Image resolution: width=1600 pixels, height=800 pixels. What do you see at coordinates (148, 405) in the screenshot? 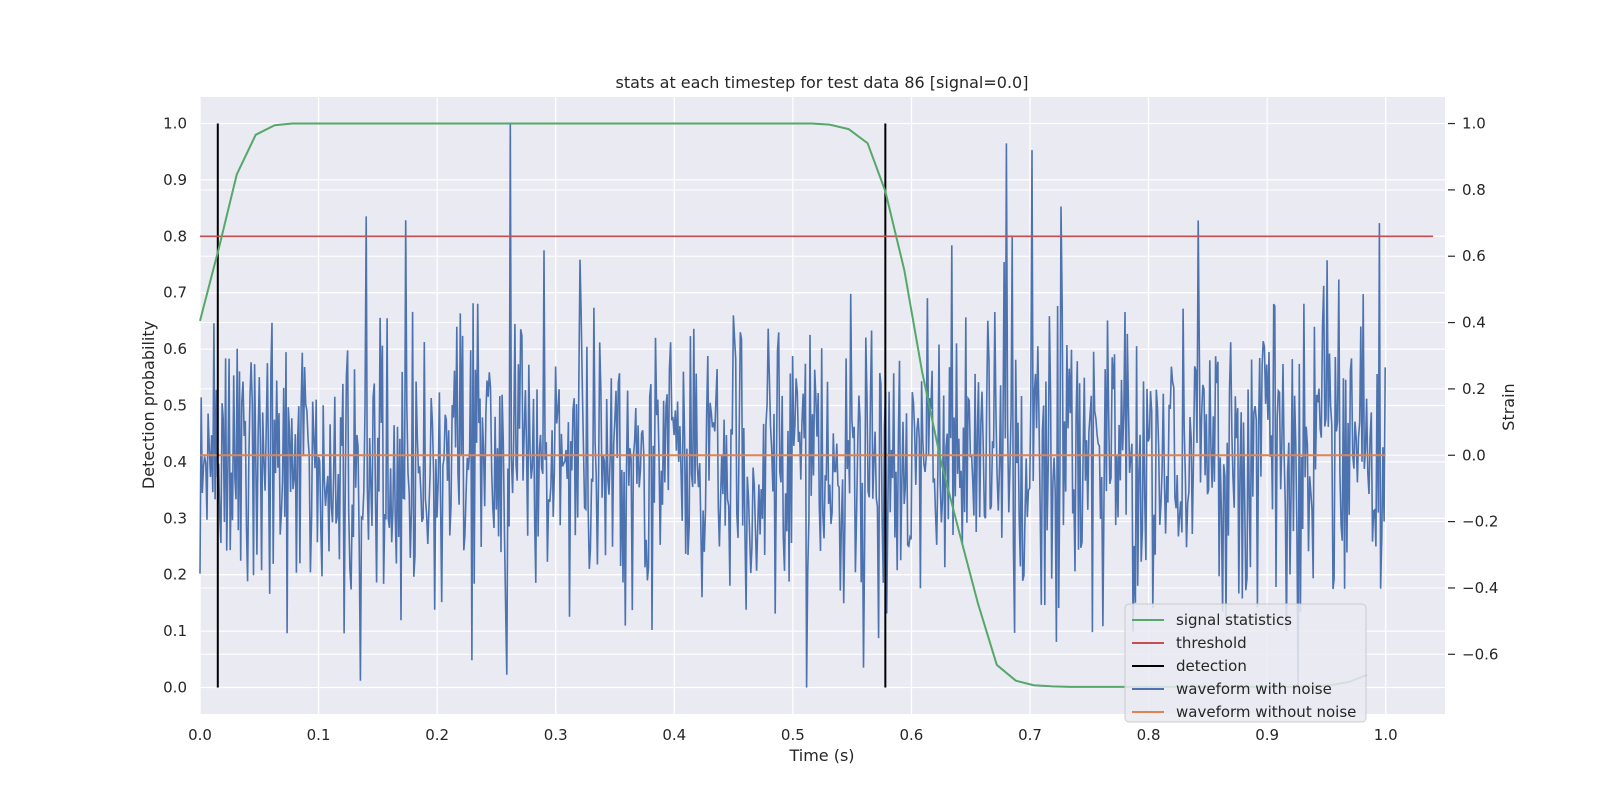
I see `y-axis-label-left: Detection probability` at bounding box center [148, 405].